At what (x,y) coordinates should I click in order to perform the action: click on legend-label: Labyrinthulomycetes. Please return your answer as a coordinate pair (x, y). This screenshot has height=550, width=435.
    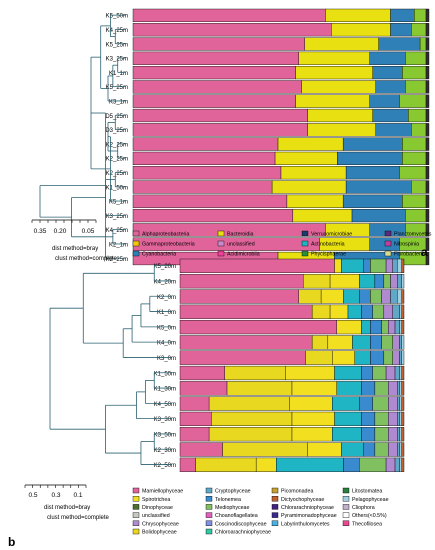
    Looking at the image, I should click on (305, 524).